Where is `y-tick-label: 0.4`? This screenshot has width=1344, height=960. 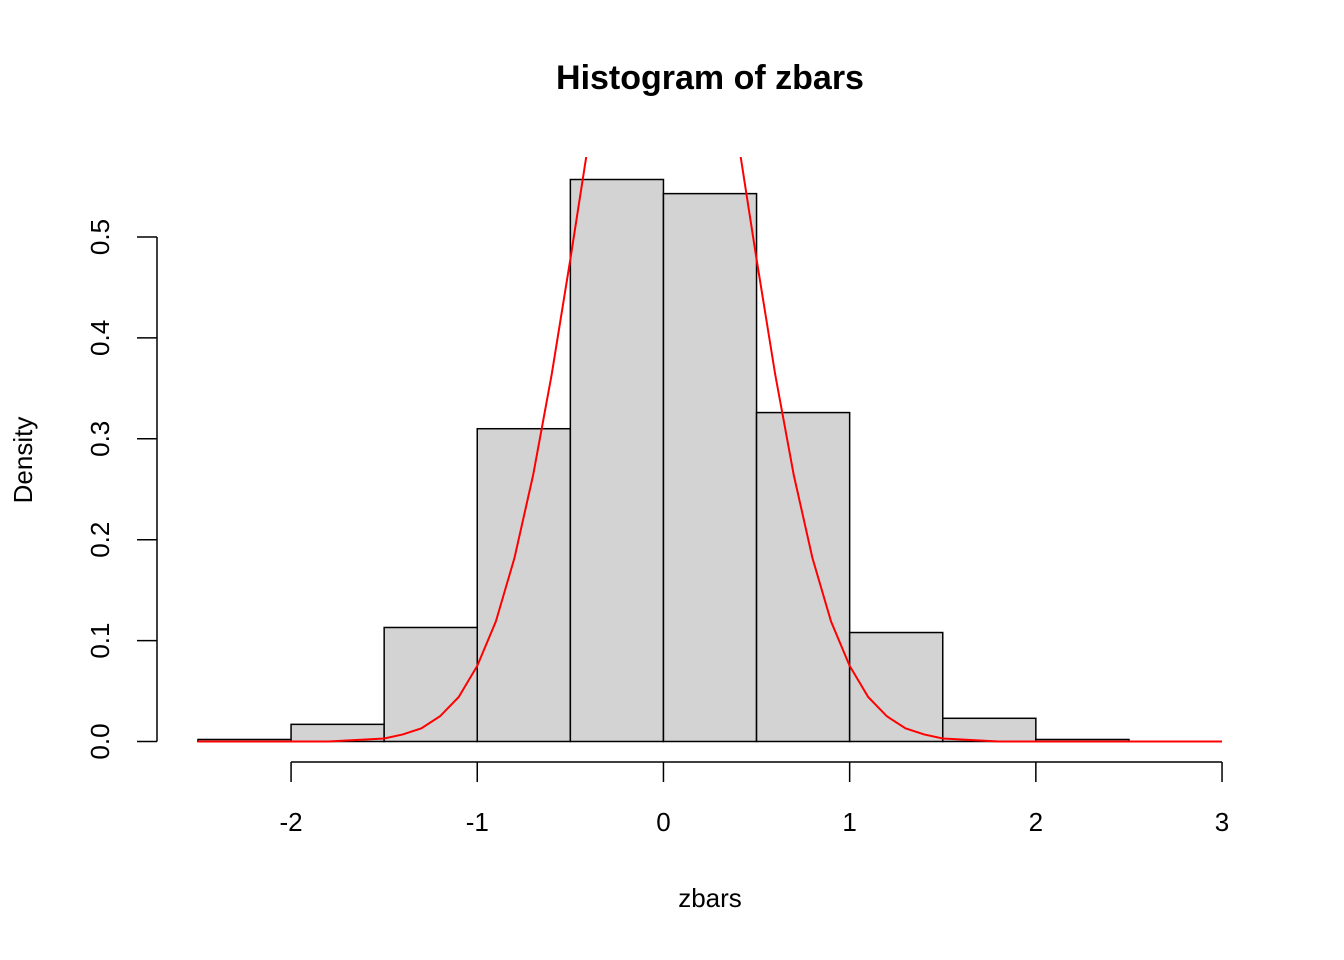
y-tick-label: 0.4 is located at coordinates (100, 338).